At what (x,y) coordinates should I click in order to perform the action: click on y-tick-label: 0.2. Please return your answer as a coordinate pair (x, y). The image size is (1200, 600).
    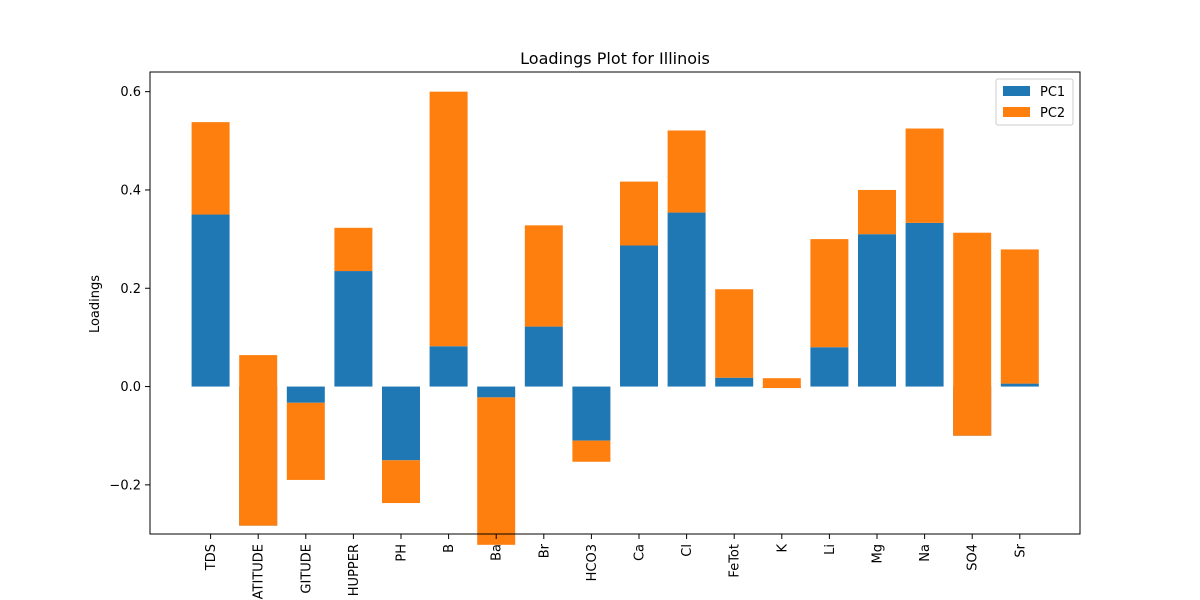
    Looking at the image, I should click on (130, 289).